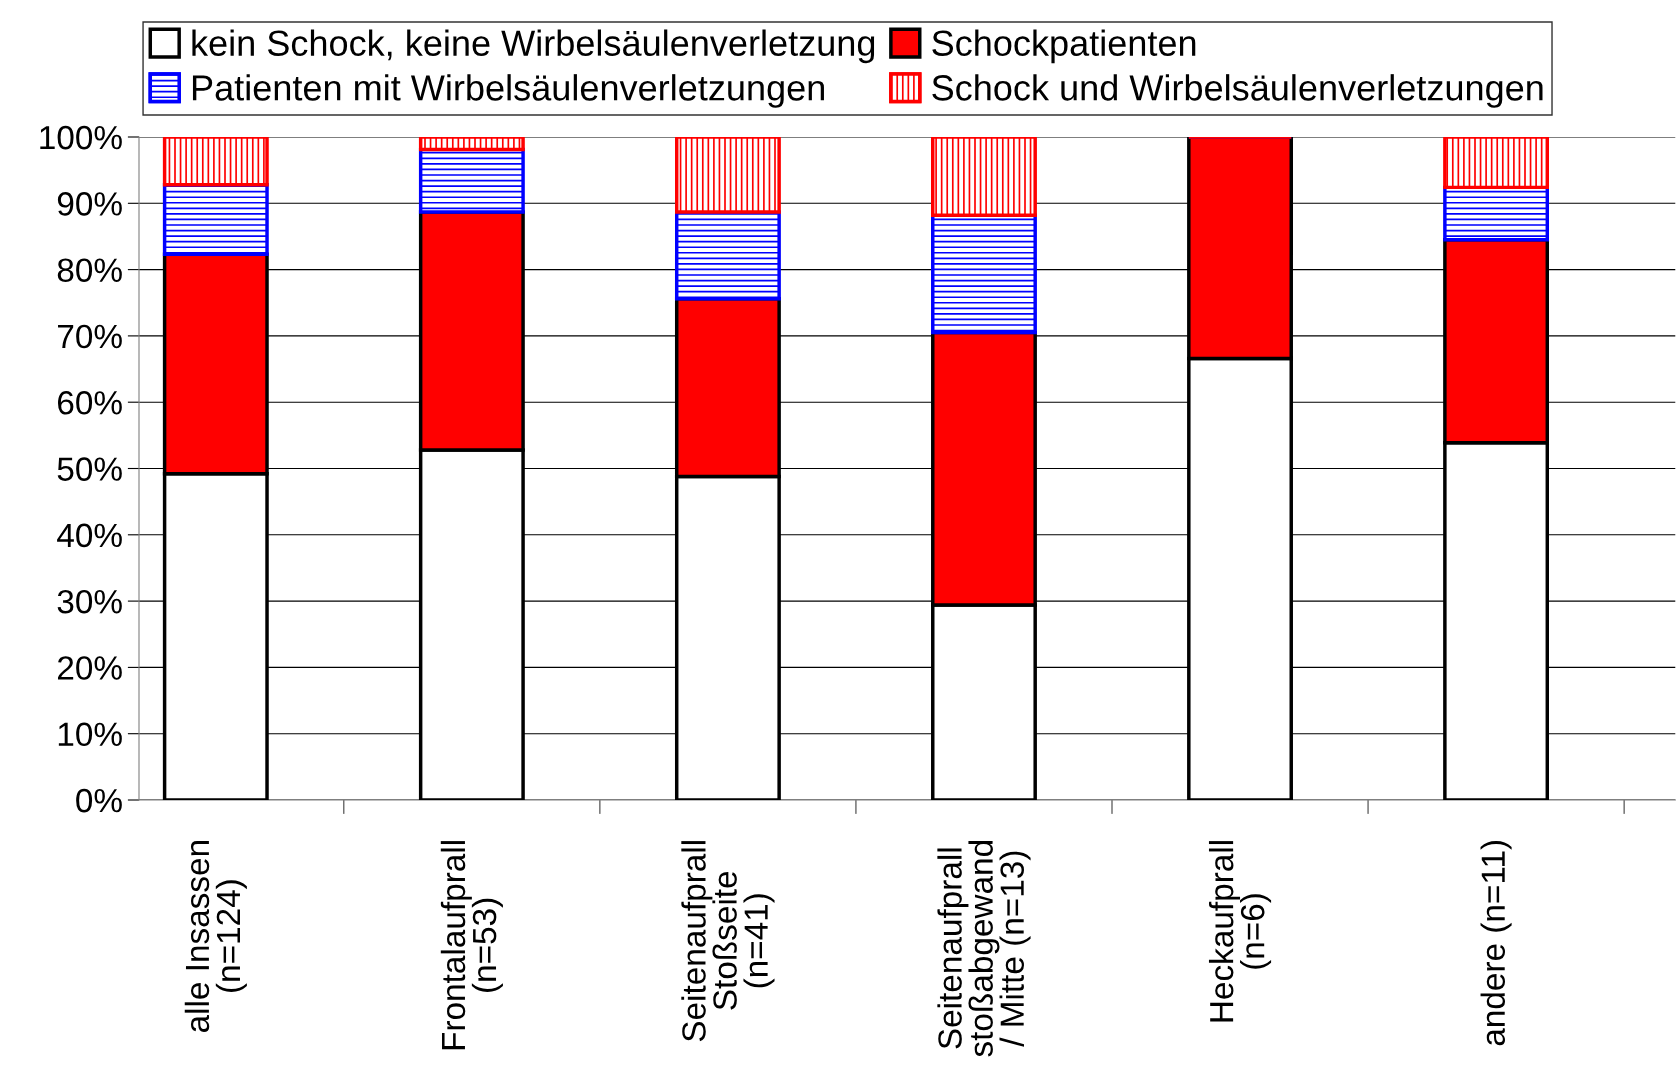 This screenshot has width=1677, height=1083. Describe the element at coordinates (533, 46) in the screenshot. I see `legend-label: kein Schock, keine Wirbelsäulenverletzung` at that location.